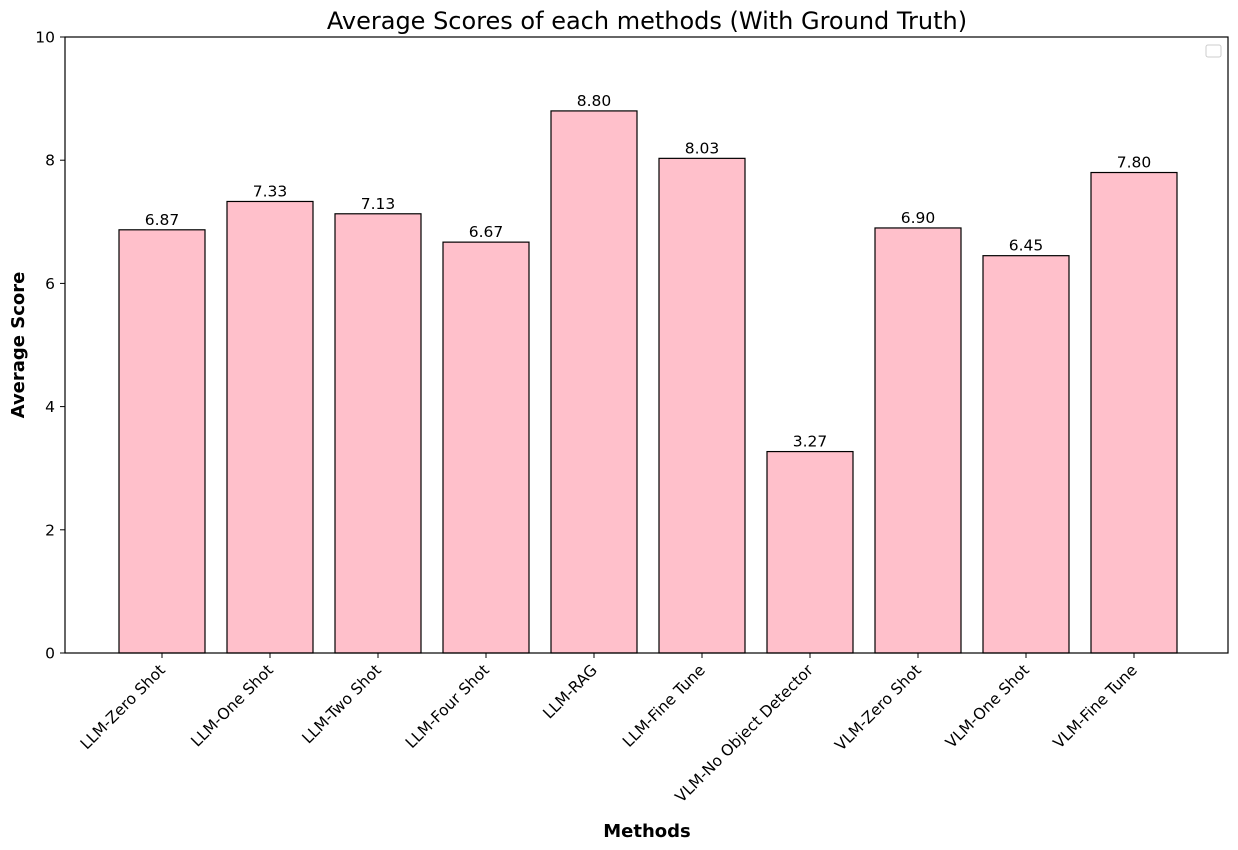  Describe the element at coordinates (270, 191) in the screenshot. I see `bar-value-label: 7.33` at that location.